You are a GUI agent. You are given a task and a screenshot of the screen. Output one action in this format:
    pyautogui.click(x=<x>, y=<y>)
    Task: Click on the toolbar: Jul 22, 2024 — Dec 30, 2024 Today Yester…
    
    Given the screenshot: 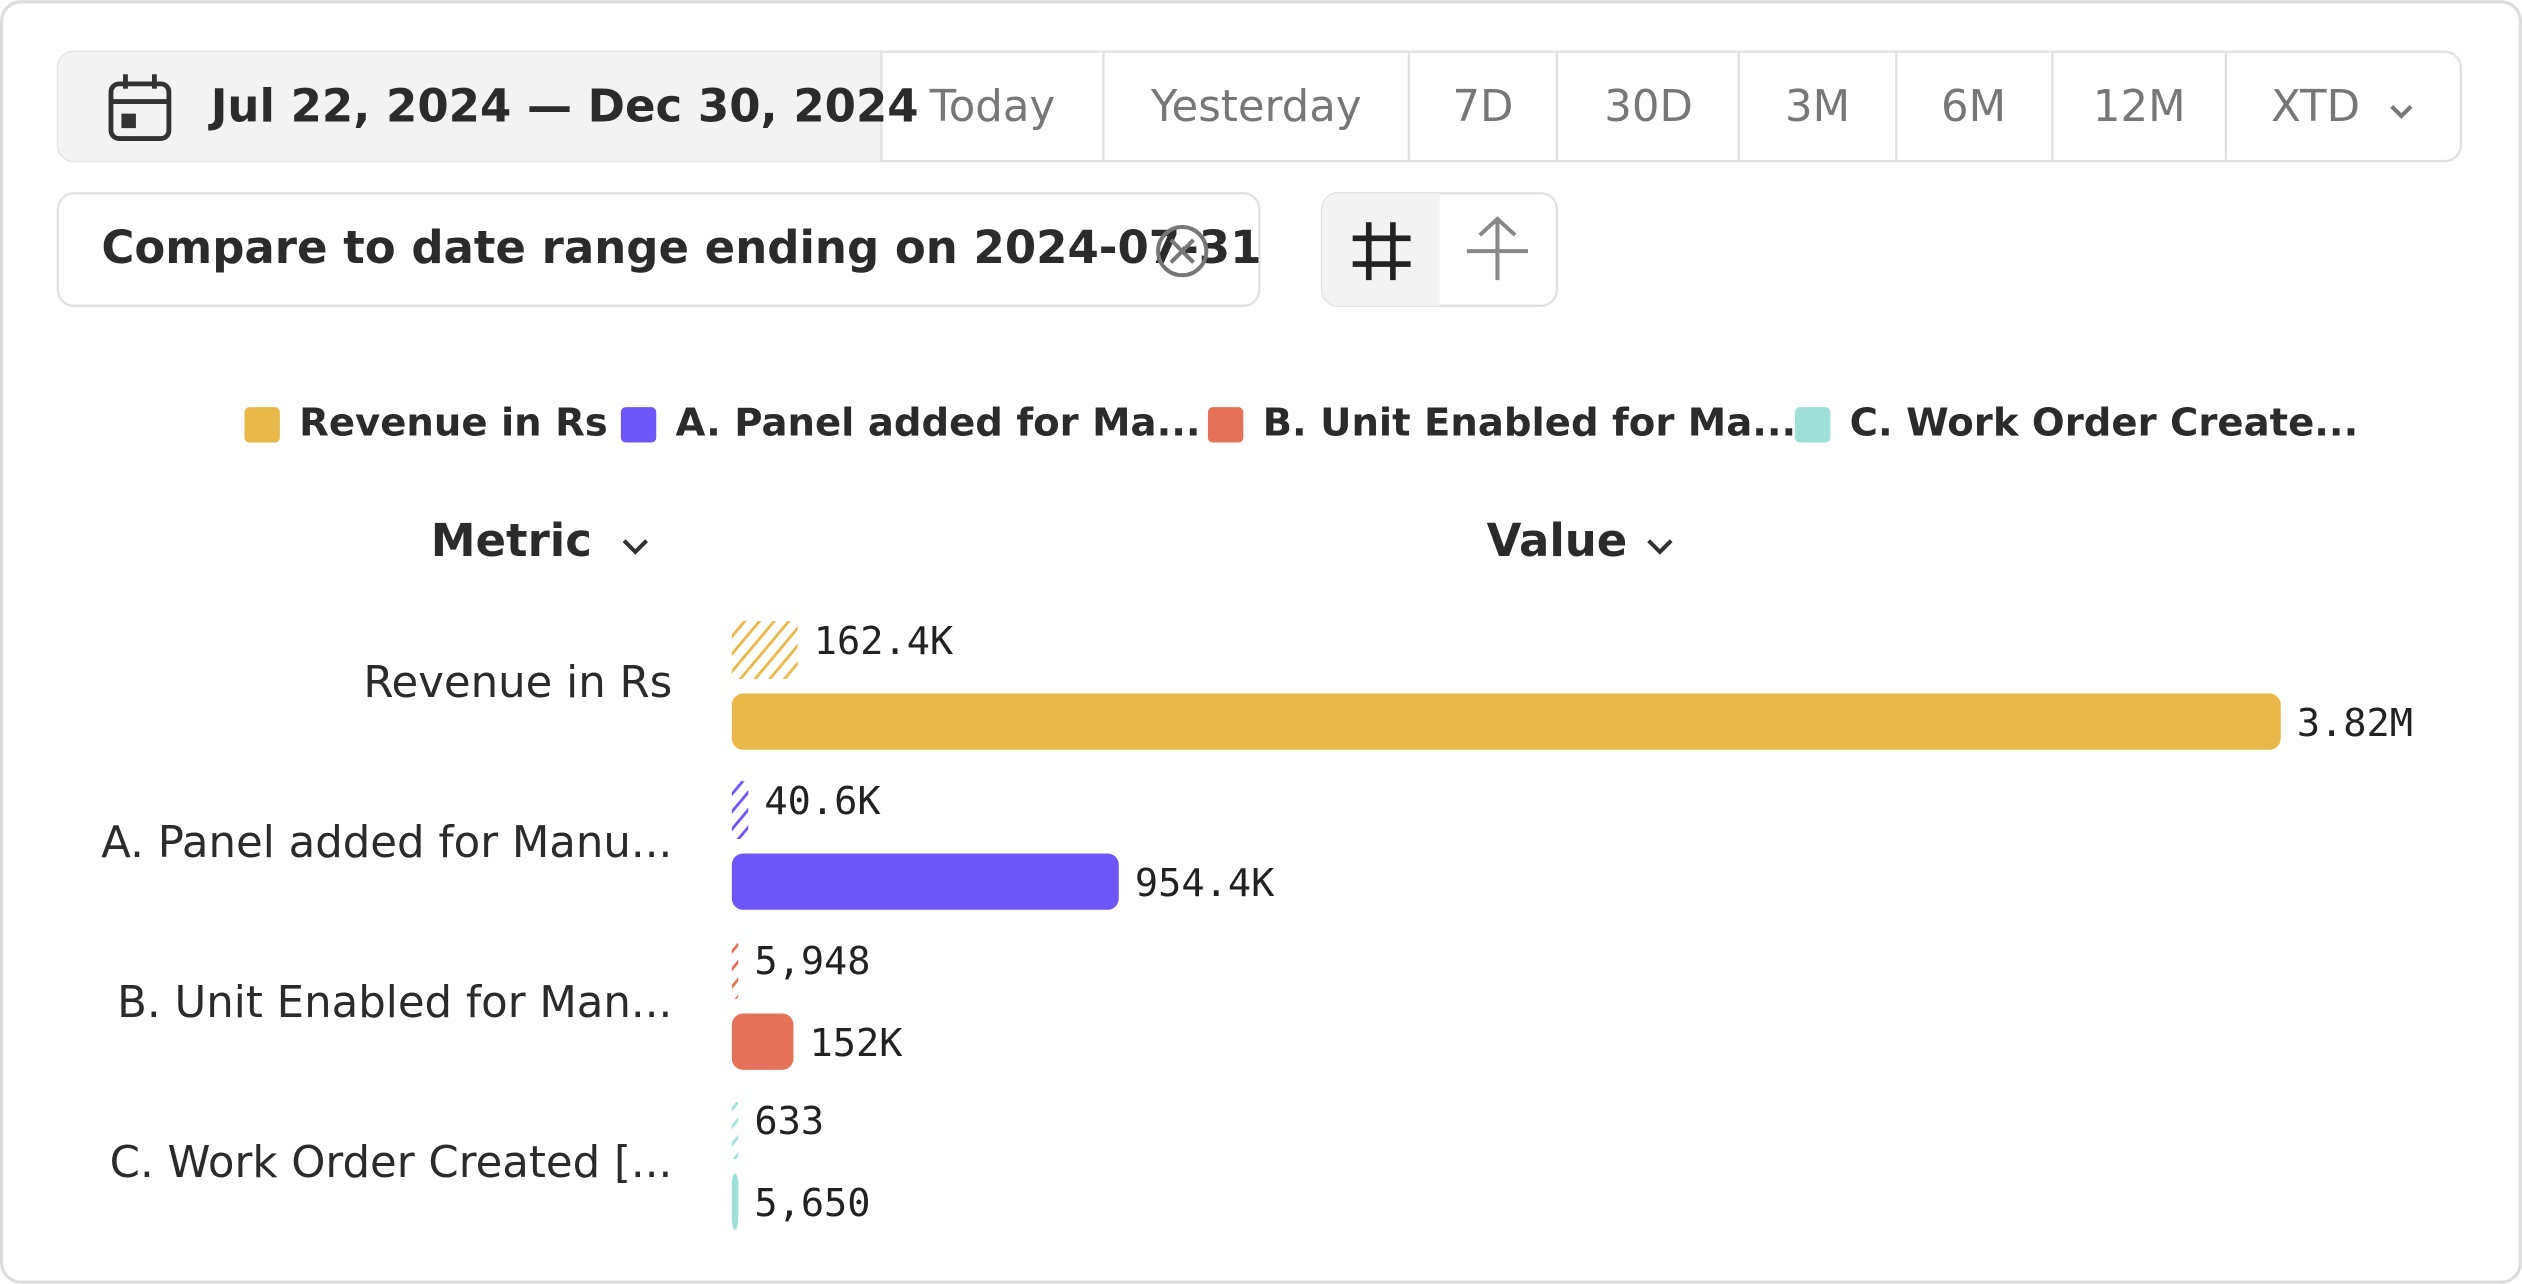 What is the action you would take?
    pyautogui.click(x=1259, y=106)
    